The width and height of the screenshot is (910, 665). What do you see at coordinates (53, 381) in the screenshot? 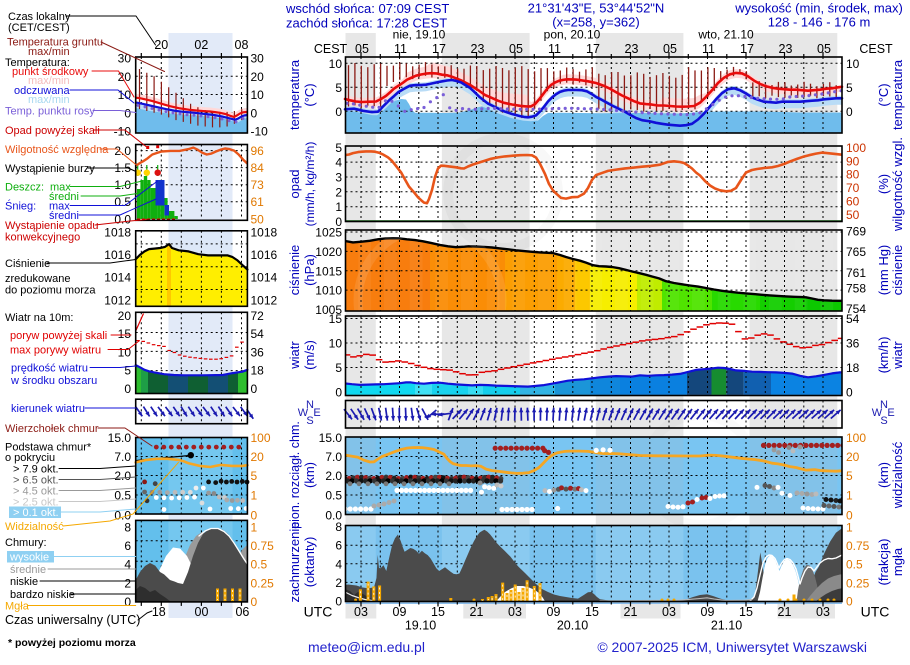
I see `svg-text: w środku obszaru` at bounding box center [53, 381].